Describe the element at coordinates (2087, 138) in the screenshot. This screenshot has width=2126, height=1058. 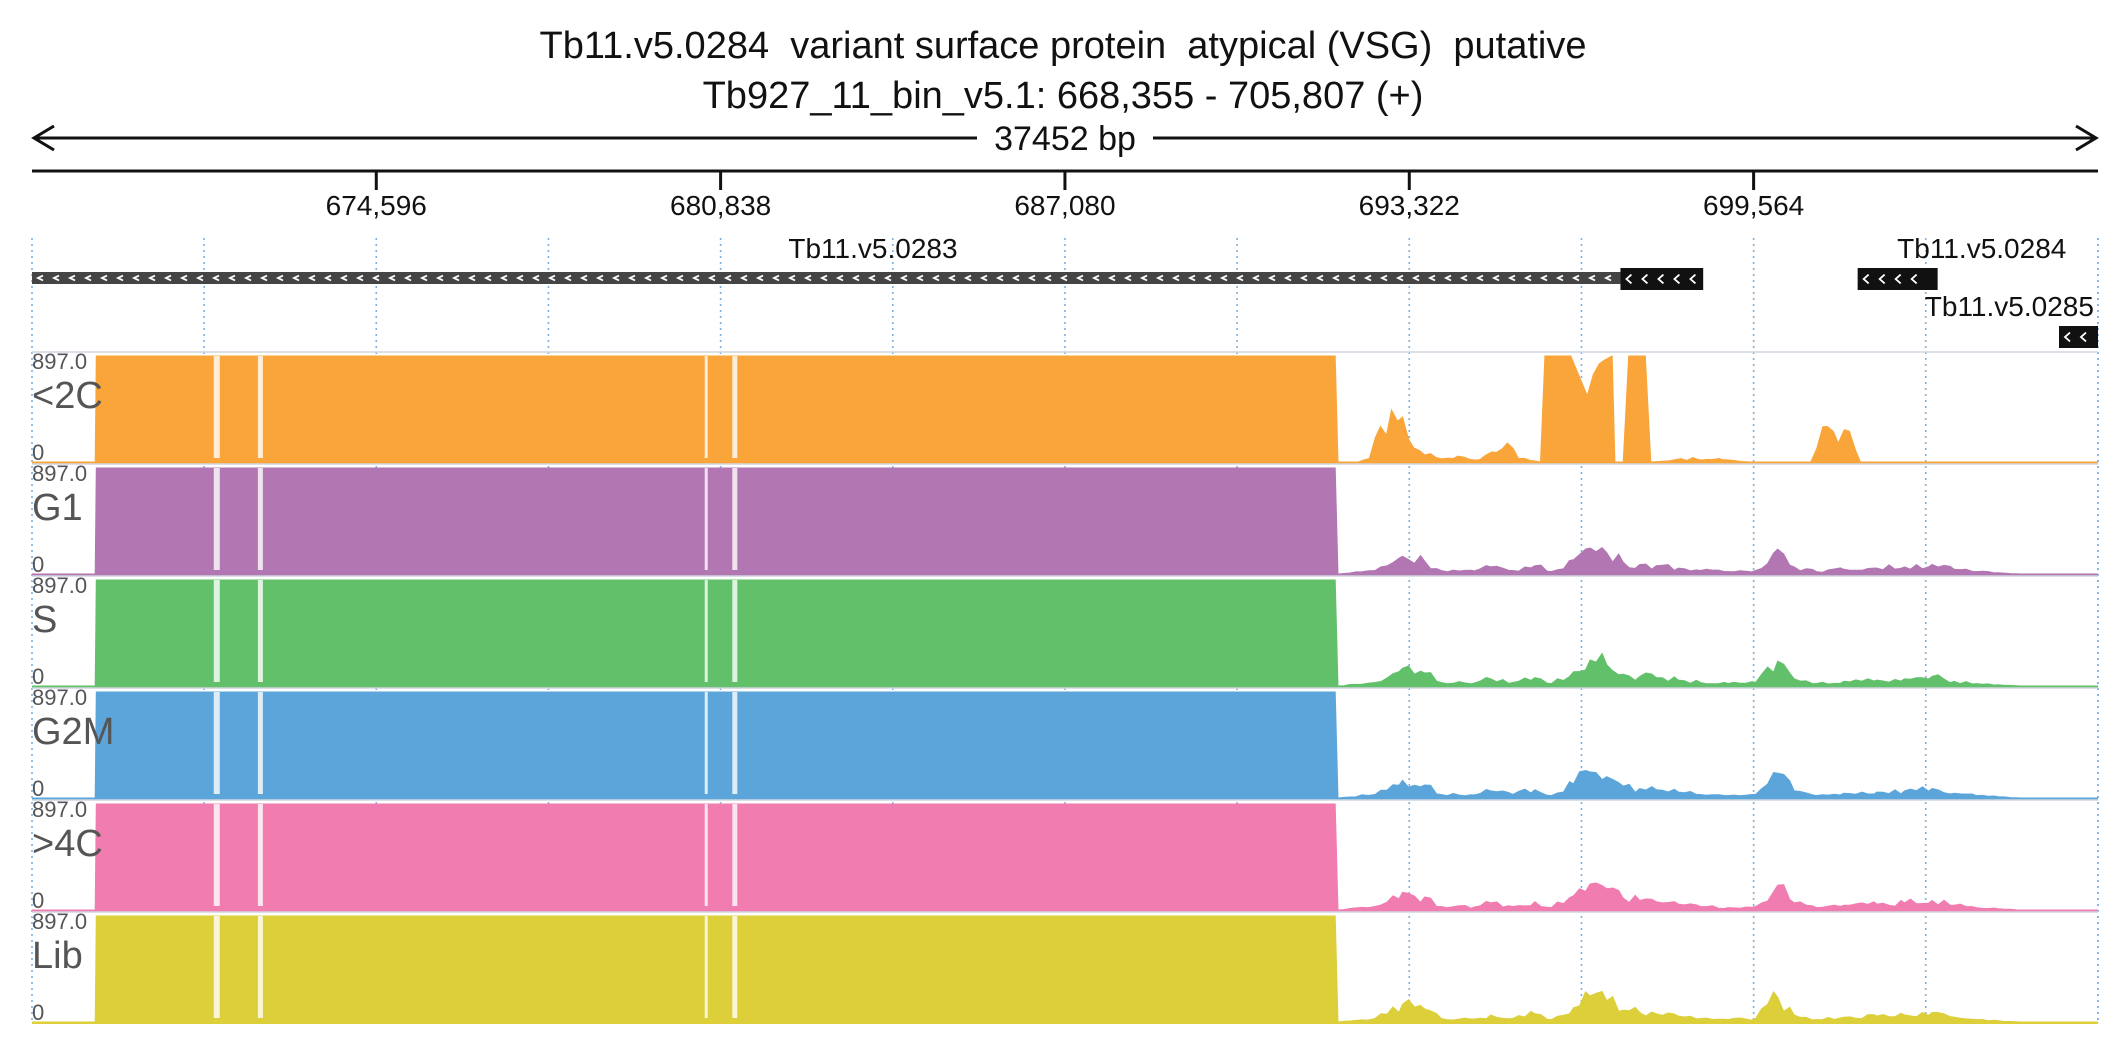
I see `span-arrow-right-head` at that location.